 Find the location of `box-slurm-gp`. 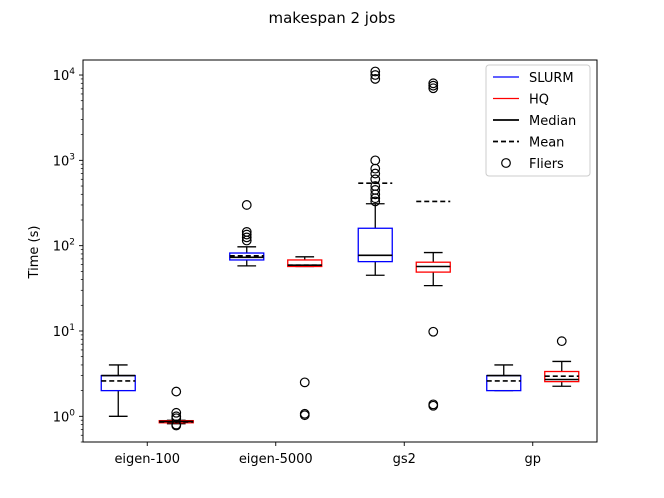

box-slurm-gp is located at coordinates (504, 378).